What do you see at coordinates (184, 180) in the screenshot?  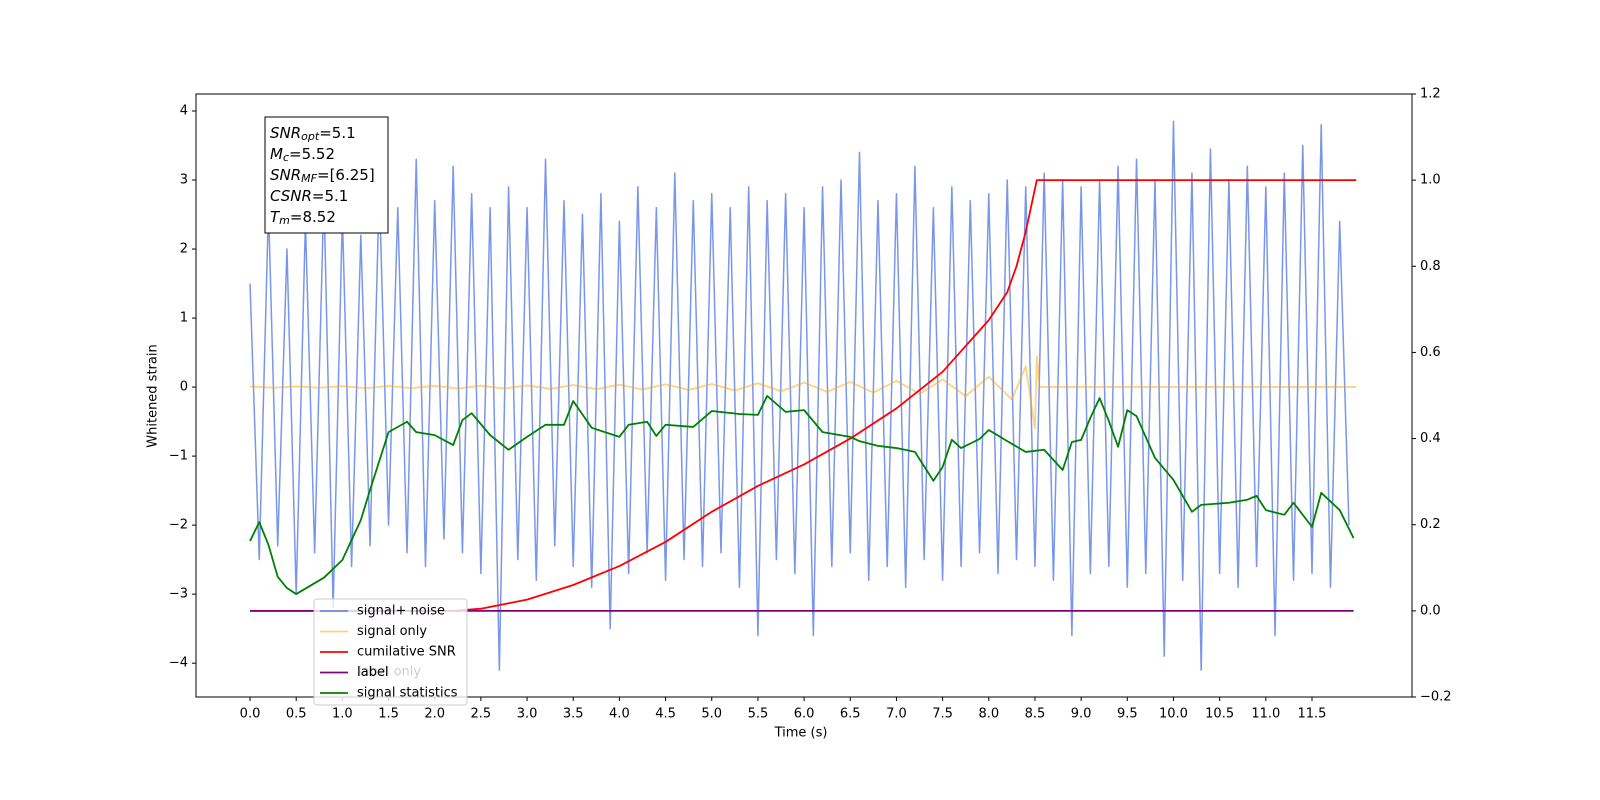 I see `y-tick-label: 3` at bounding box center [184, 180].